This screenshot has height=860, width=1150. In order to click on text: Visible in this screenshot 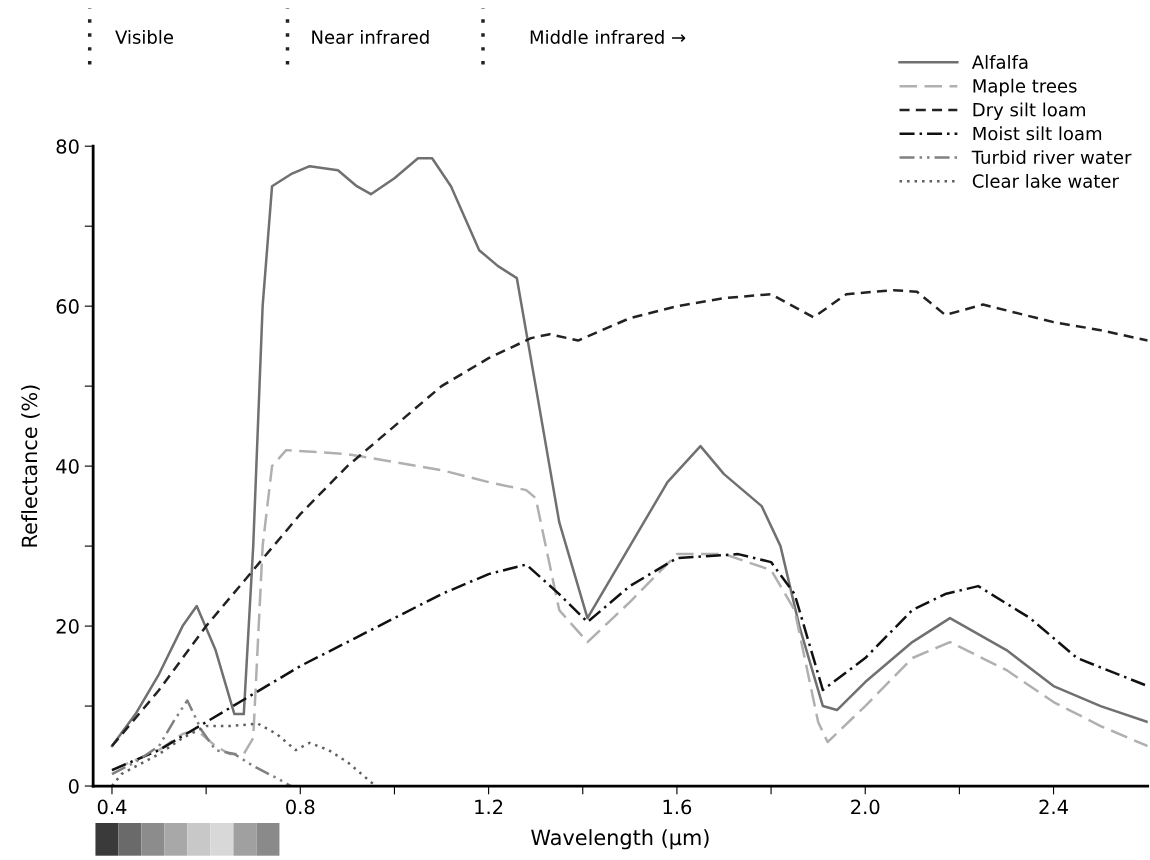, I will do `click(144, 36)`.